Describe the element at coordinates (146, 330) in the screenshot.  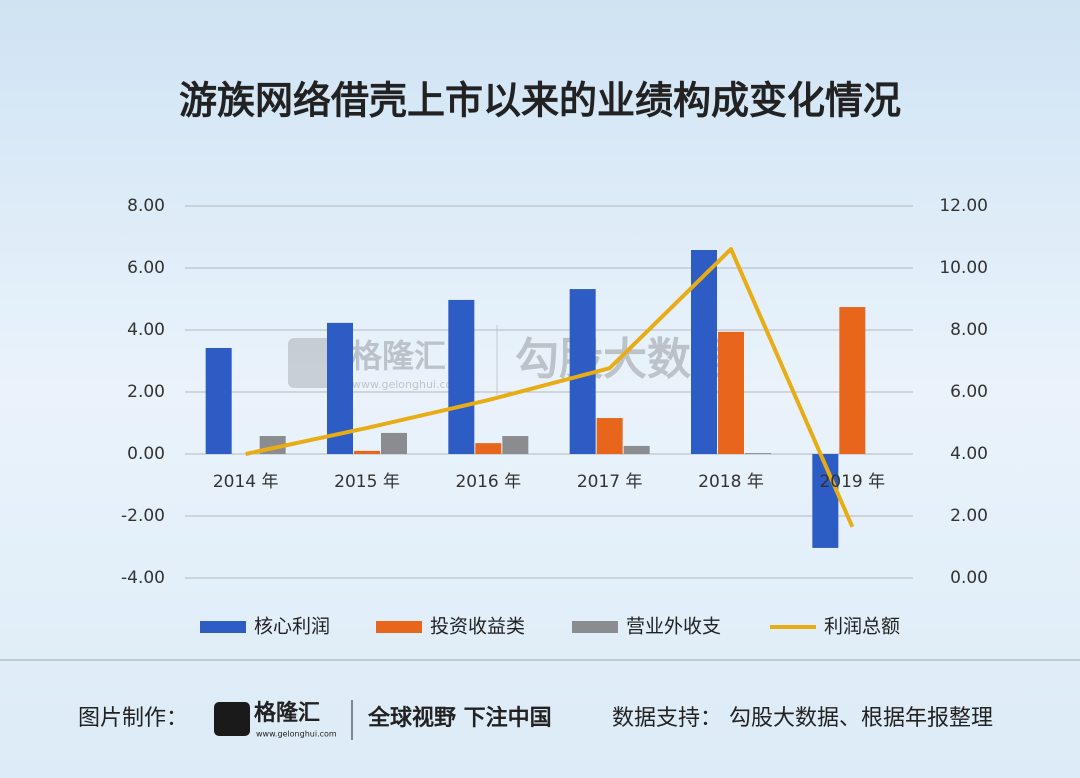
I see `y-tick-label: 4.00` at that location.